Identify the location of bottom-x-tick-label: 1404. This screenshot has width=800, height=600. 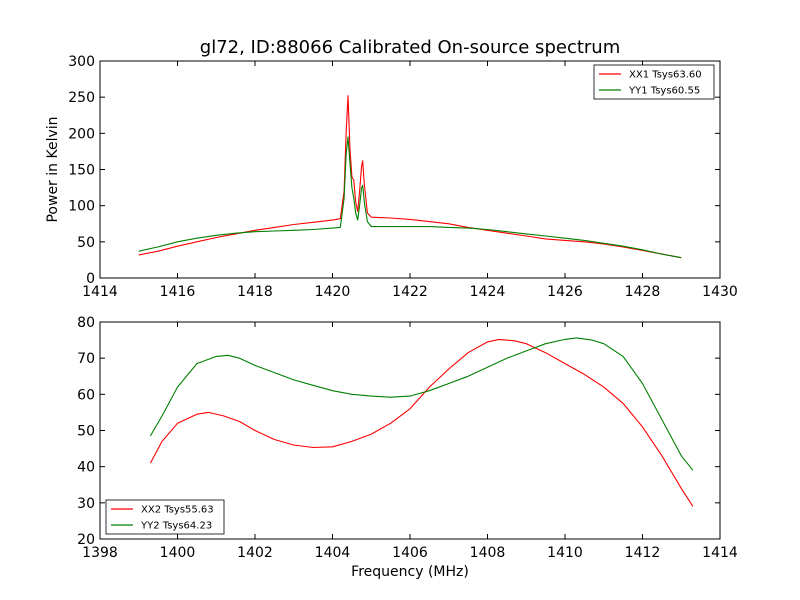
(333, 553).